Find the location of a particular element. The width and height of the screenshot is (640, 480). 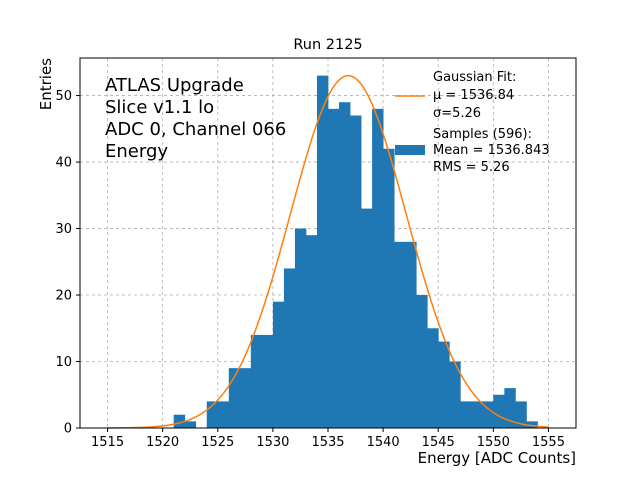

y-tick-label: 30 is located at coordinates (63, 229).